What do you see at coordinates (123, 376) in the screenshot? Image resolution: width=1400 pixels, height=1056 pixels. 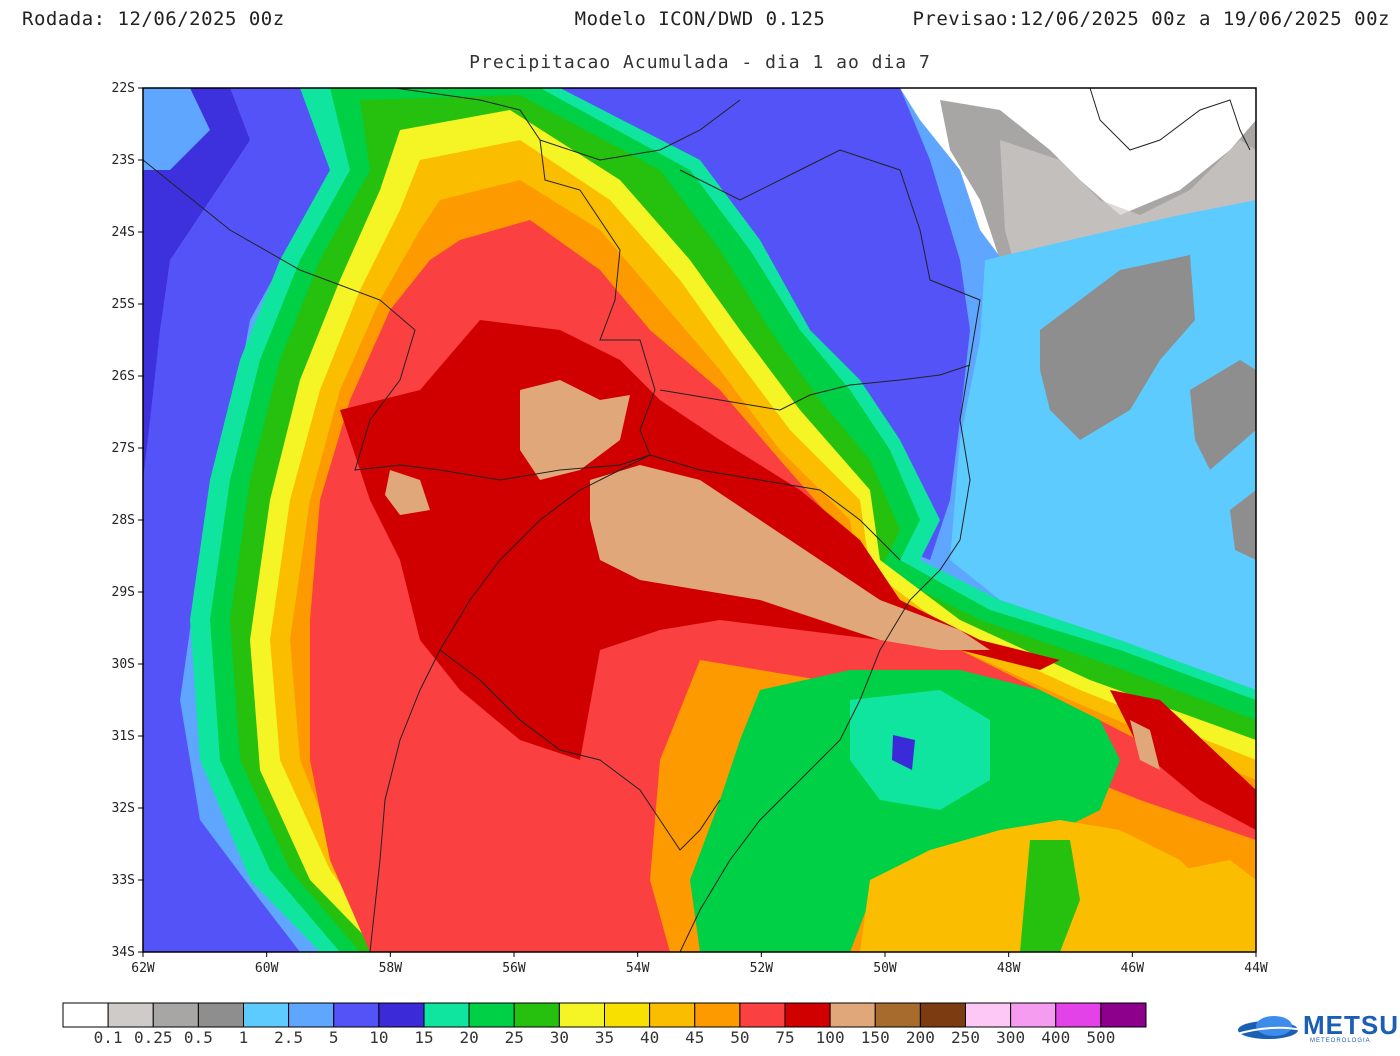 I see `lat-tick-label: 26S` at bounding box center [123, 376].